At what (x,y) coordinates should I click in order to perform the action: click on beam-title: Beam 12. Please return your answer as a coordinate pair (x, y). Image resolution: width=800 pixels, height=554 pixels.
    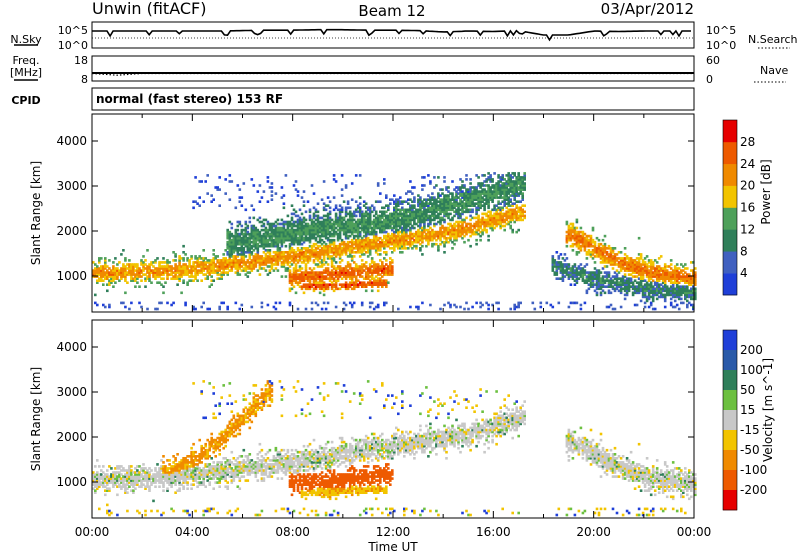
    Looking at the image, I should click on (391, 11).